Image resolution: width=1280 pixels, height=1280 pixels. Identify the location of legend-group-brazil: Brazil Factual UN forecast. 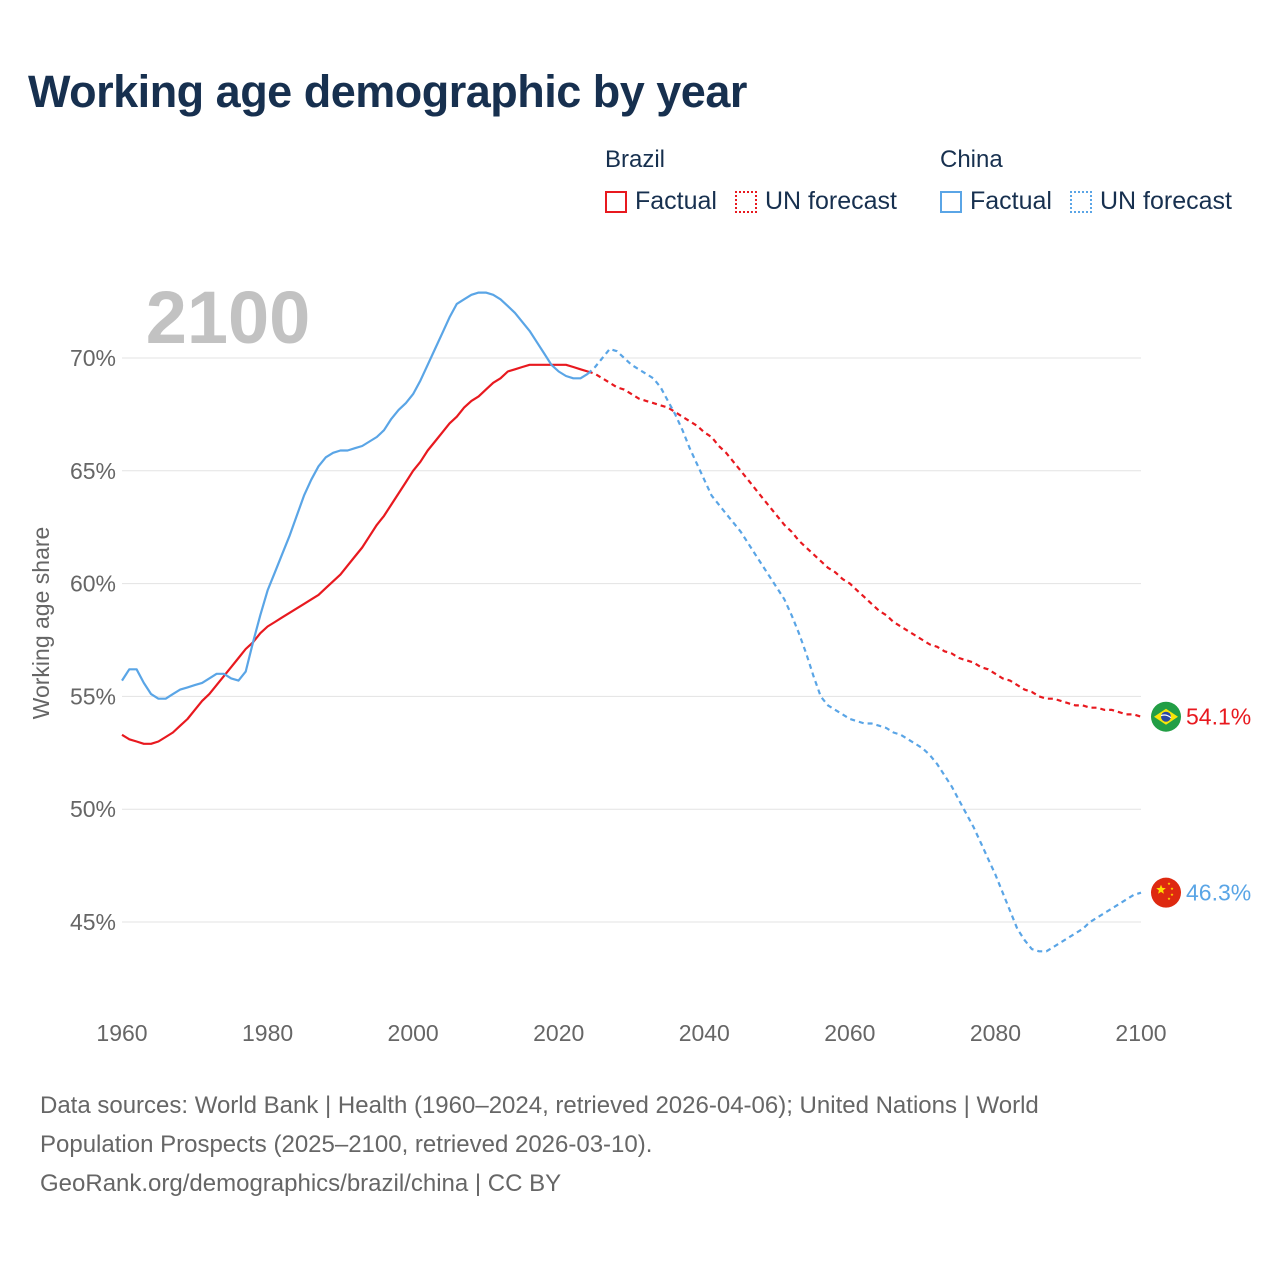
(760, 180).